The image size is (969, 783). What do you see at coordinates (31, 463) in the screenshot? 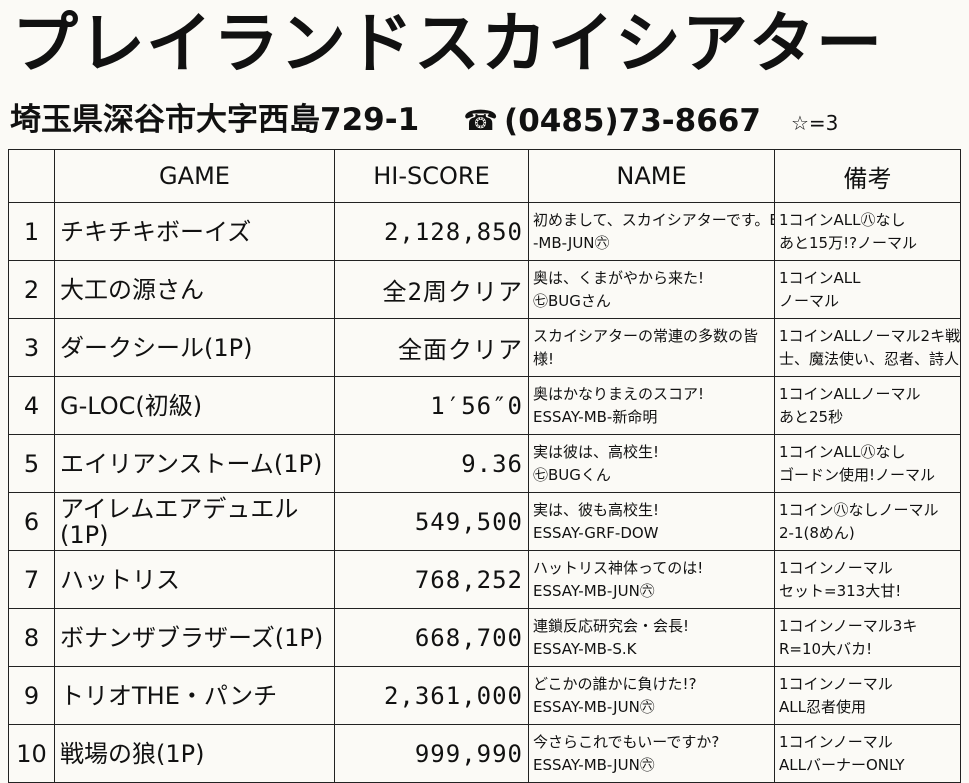
I see `rank-cell: 5` at bounding box center [31, 463].